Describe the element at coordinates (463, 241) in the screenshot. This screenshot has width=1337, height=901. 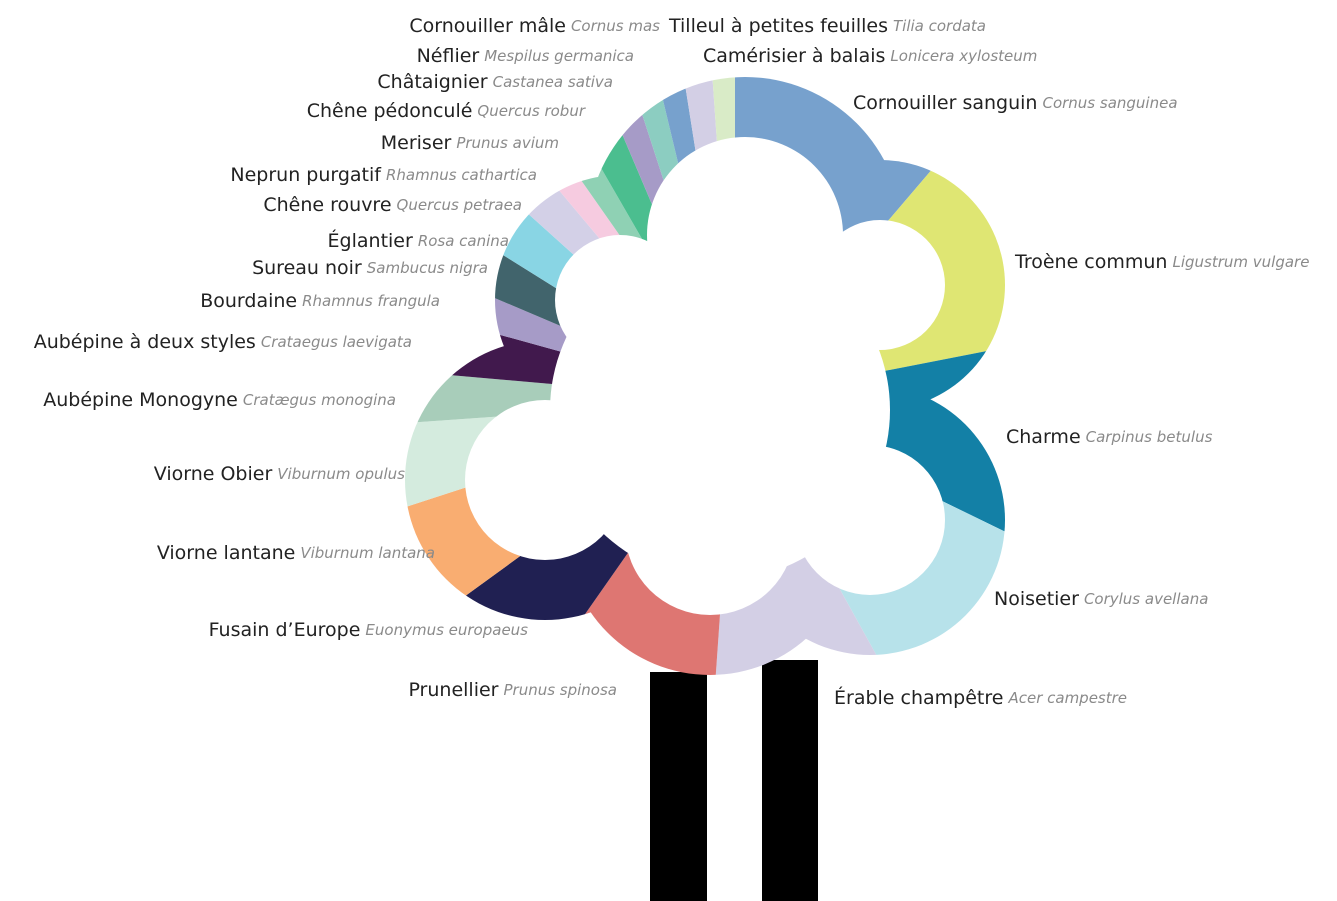
I see `latin-name: Rosa canina` at that location.